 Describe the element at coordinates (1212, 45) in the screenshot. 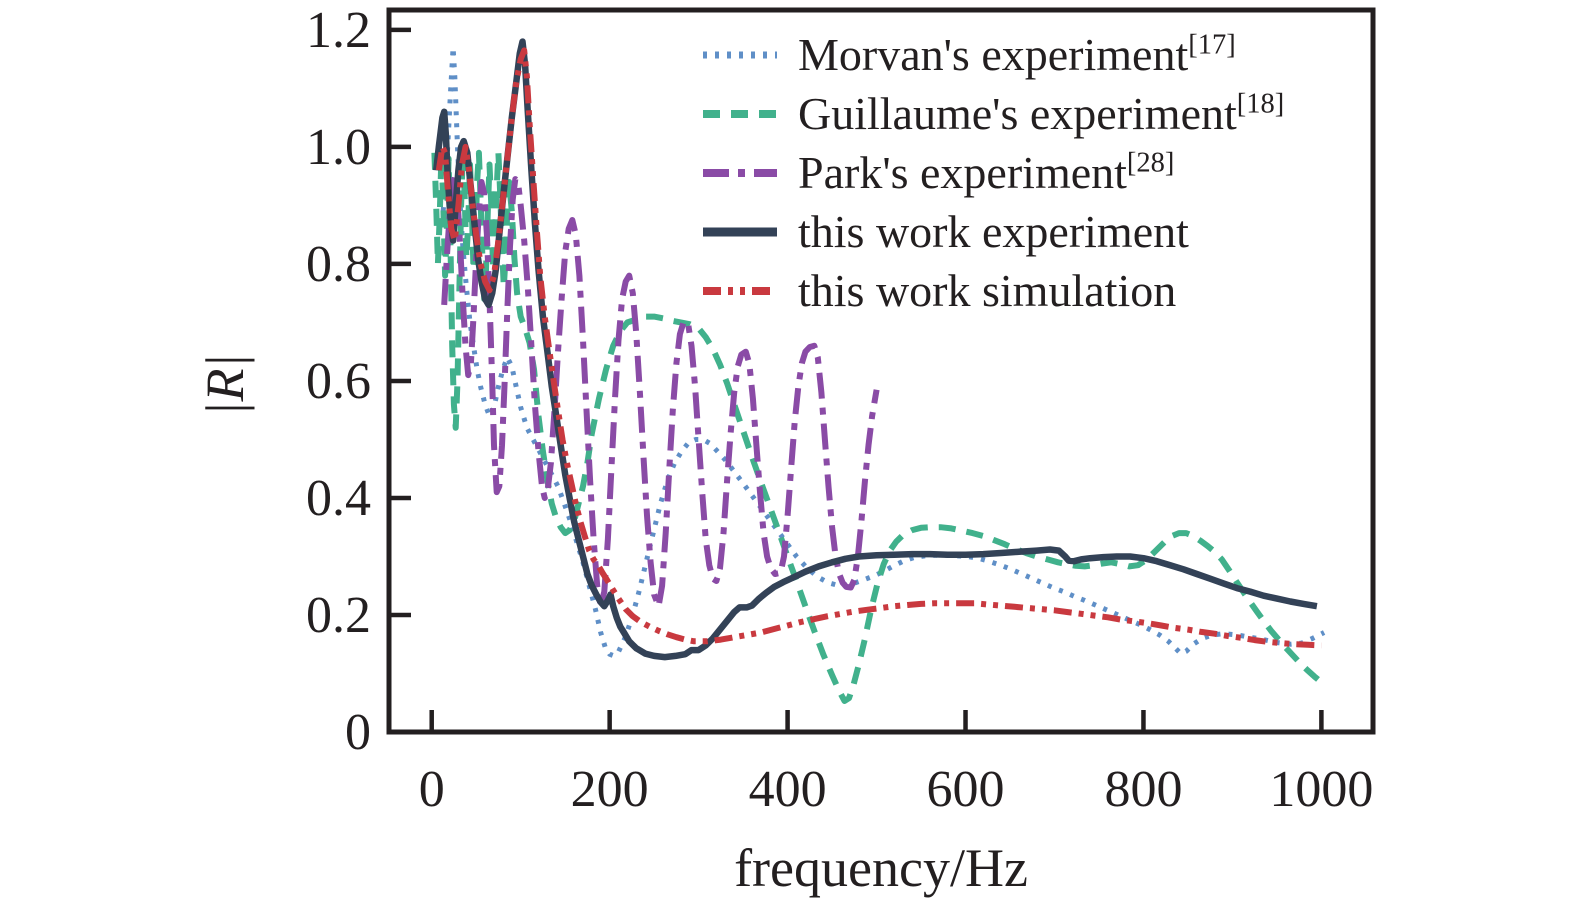

I see `legend-ref: [17]` at that location.